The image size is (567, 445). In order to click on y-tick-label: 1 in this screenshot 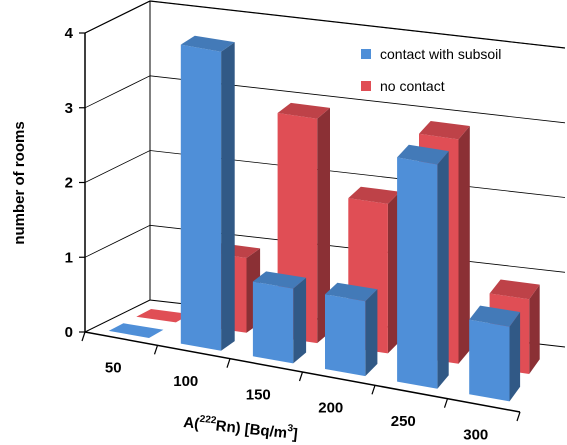, I will do `click(69, 257)`.